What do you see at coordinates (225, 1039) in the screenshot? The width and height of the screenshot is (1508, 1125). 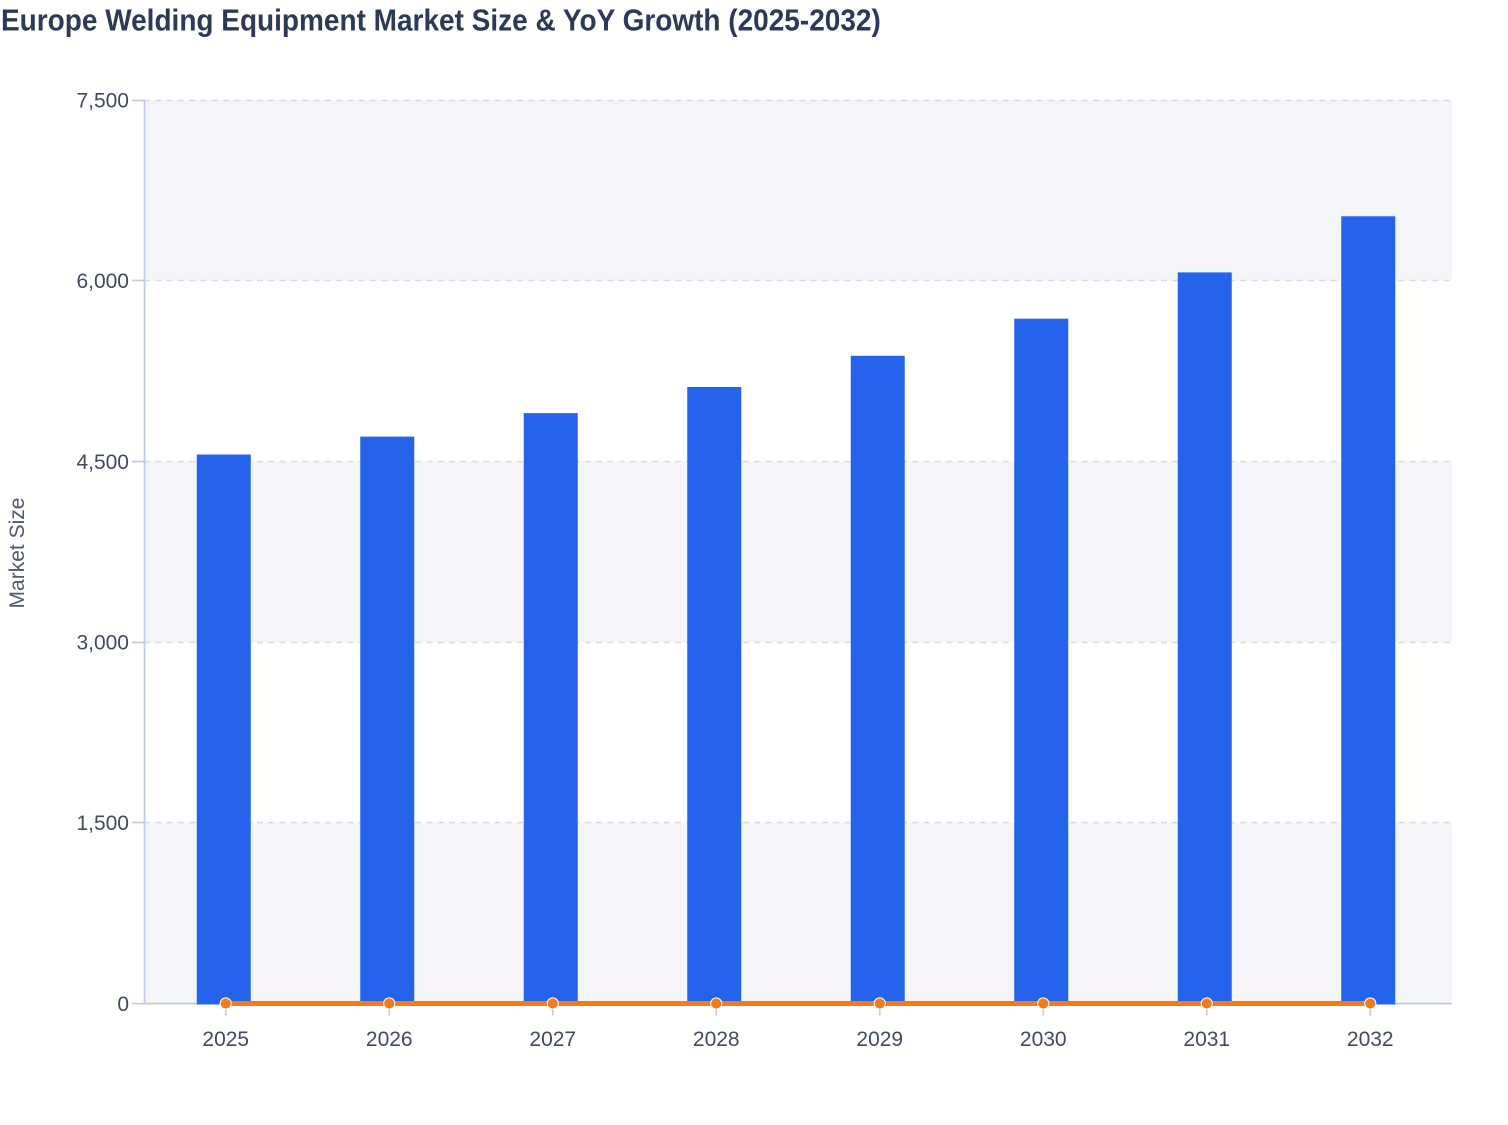 I see `svg-text: 2025` at bounding box center [225, 1039].